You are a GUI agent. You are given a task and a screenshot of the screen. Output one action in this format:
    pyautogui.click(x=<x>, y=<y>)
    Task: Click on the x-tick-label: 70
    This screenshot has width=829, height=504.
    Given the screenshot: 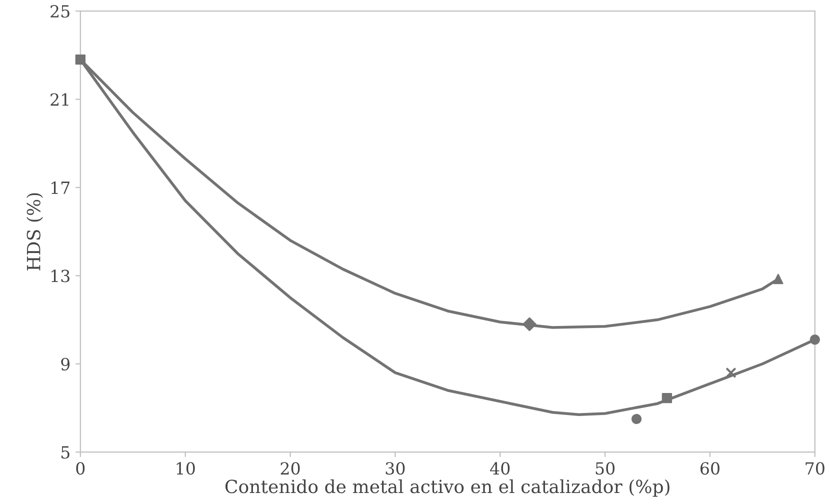 What is the action you would take?
    pyautogui.click(x=815, y=468)
    